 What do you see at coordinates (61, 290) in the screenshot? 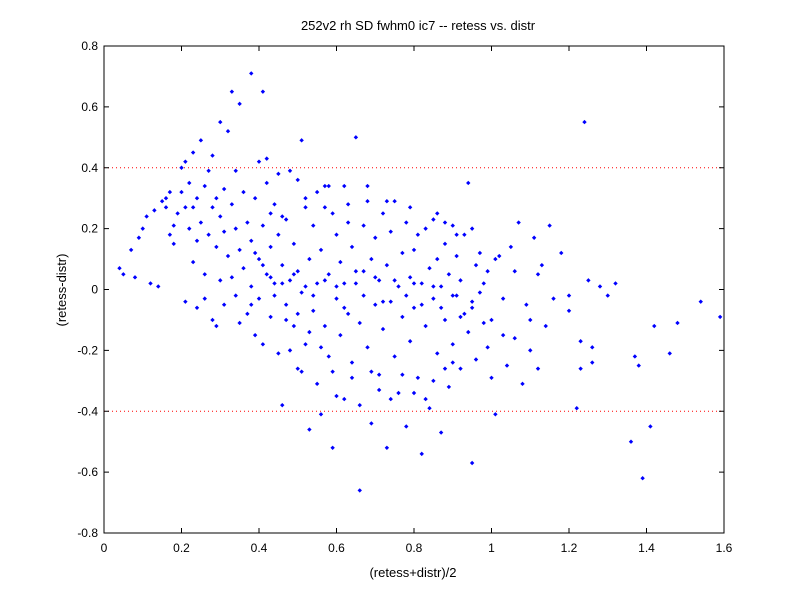
I see `y-axis-title: (retess-distr)` at bounding box center [61, 290].